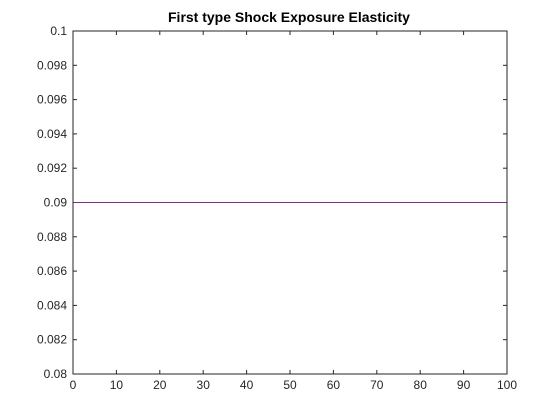 The image size is (560, 420). I want to click on y-tick-label: 0.088, so click(52, 237).